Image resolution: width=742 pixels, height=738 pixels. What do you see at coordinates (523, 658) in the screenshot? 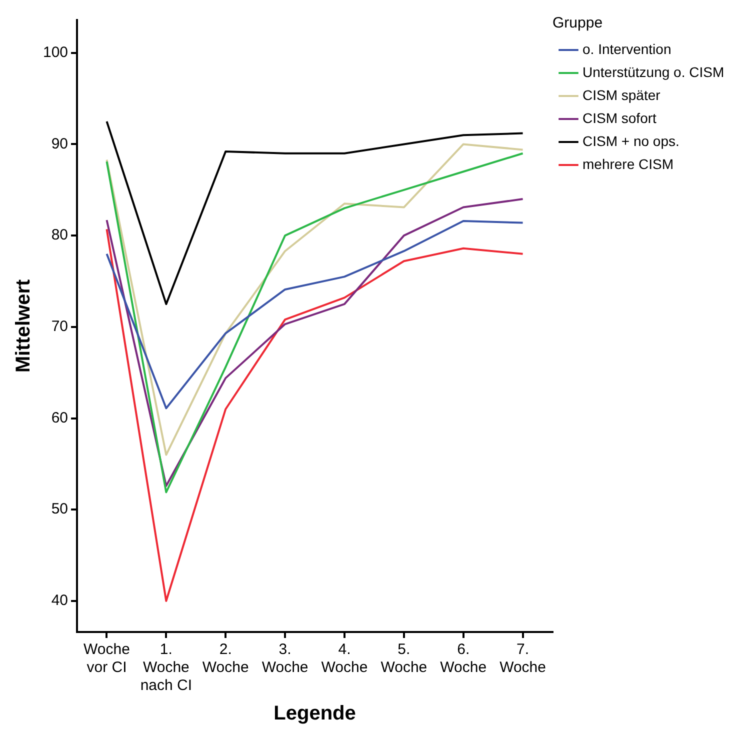
I see `x-tick-label: 7. Woche` at bounding box center [523, 658].